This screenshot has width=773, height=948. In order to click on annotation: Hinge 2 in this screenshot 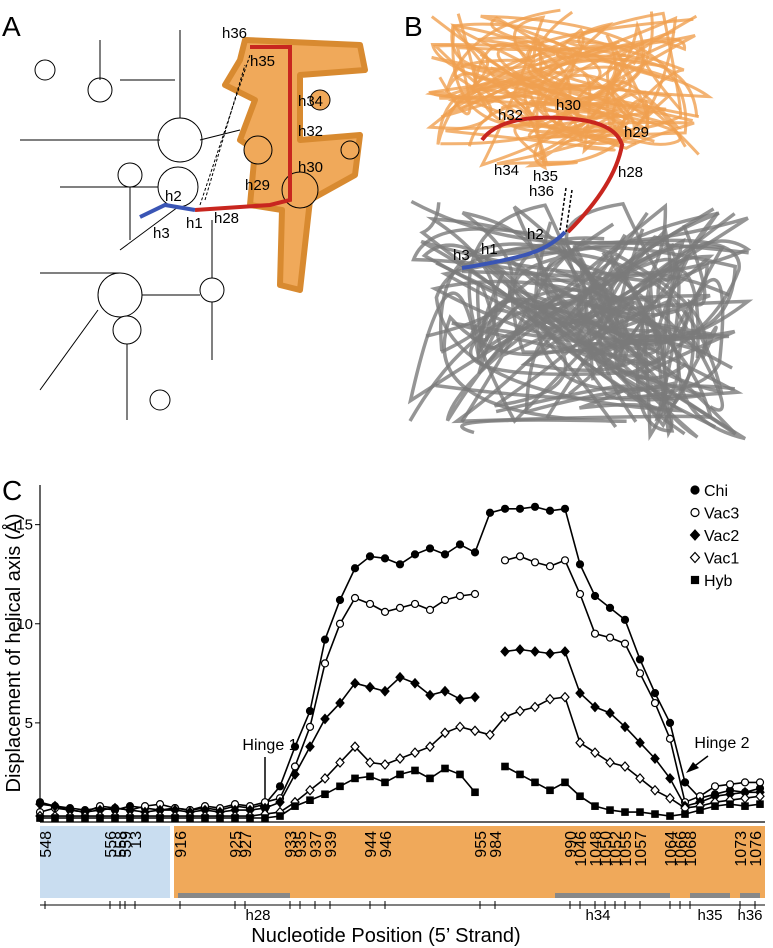, I will do `click(721, 743)`.